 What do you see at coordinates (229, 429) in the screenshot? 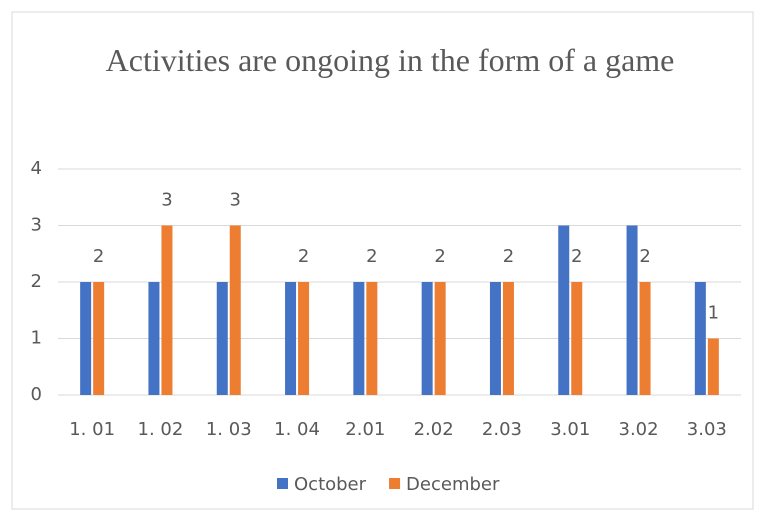
I see `x-tick-label: 1. 03` at bounding box center [229, 429].